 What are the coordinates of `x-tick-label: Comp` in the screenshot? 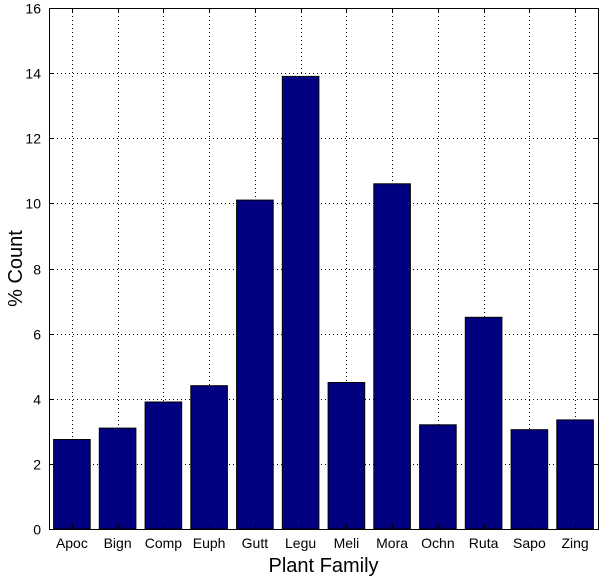 It's located at (164, 543).